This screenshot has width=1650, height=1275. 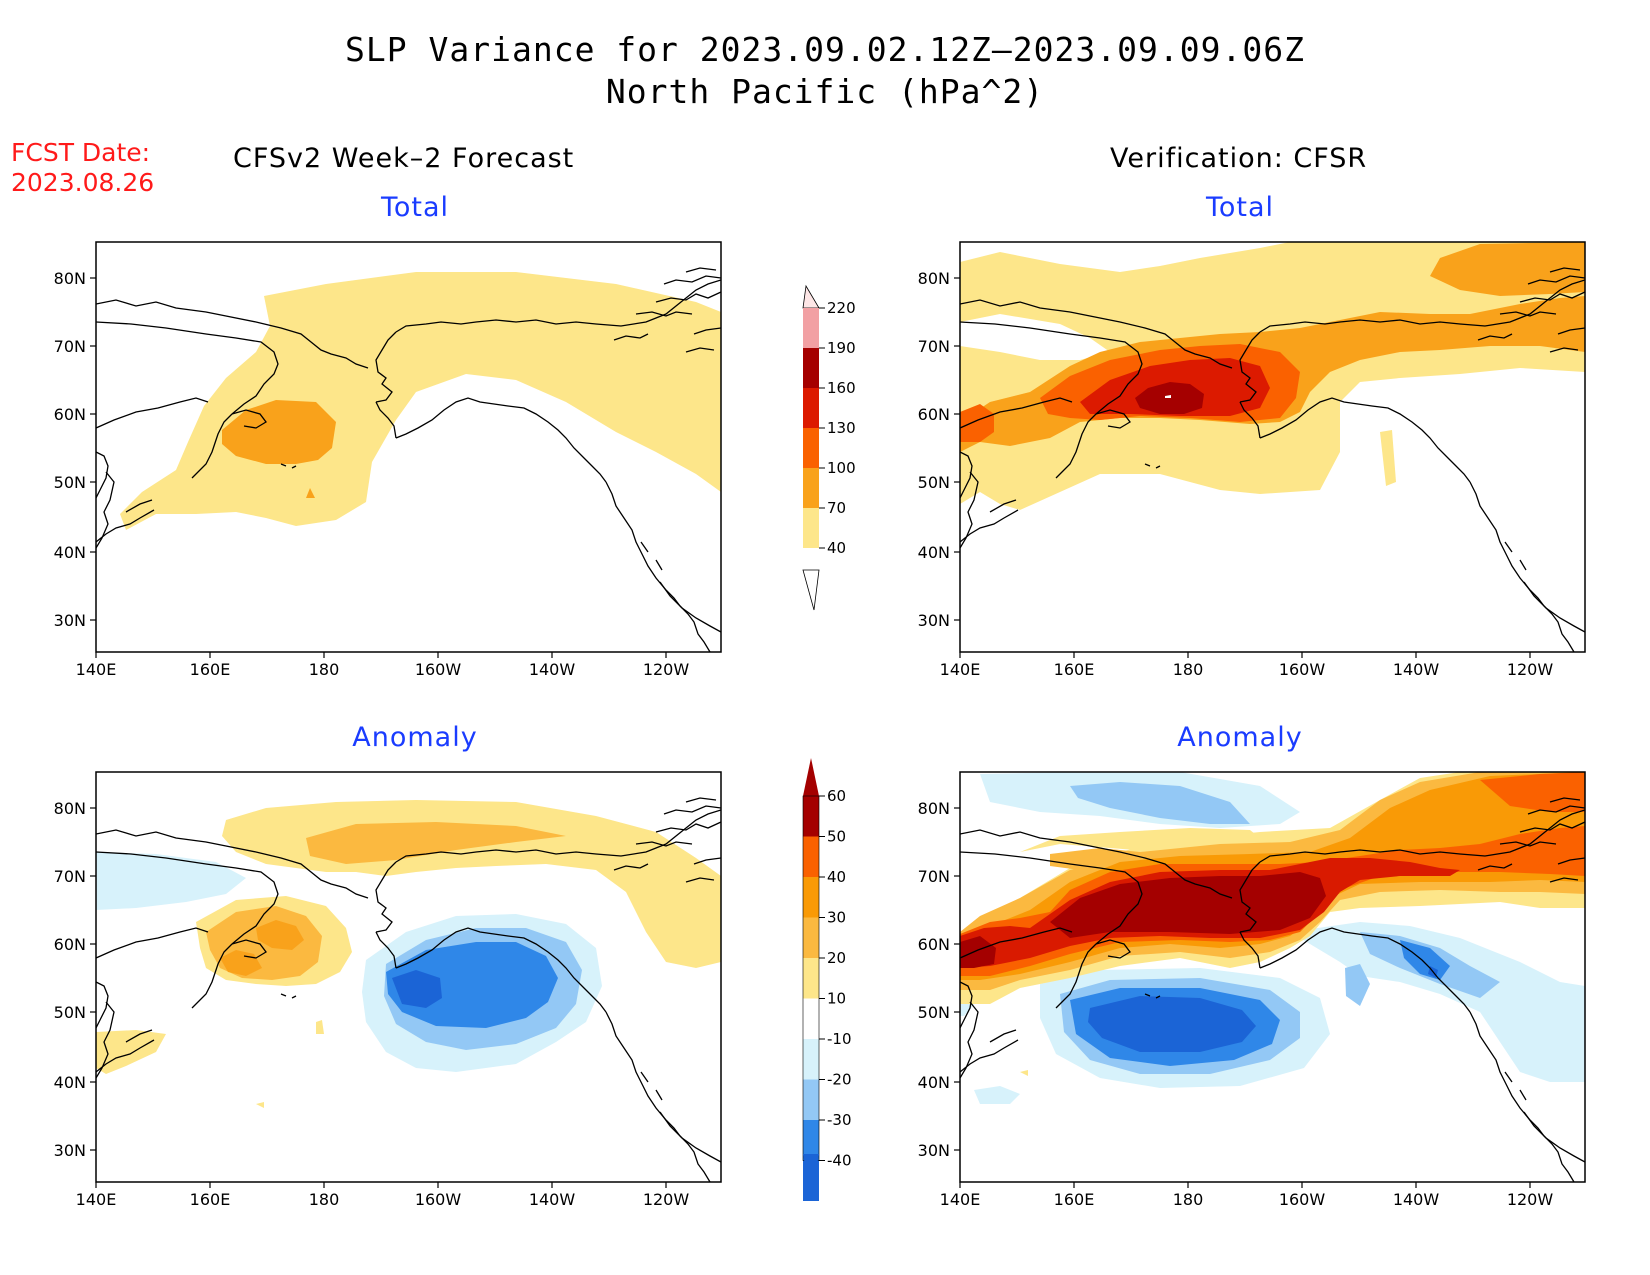 I want to click on fcst-date-value: 2023.08.26, so click(x=83, y=182).